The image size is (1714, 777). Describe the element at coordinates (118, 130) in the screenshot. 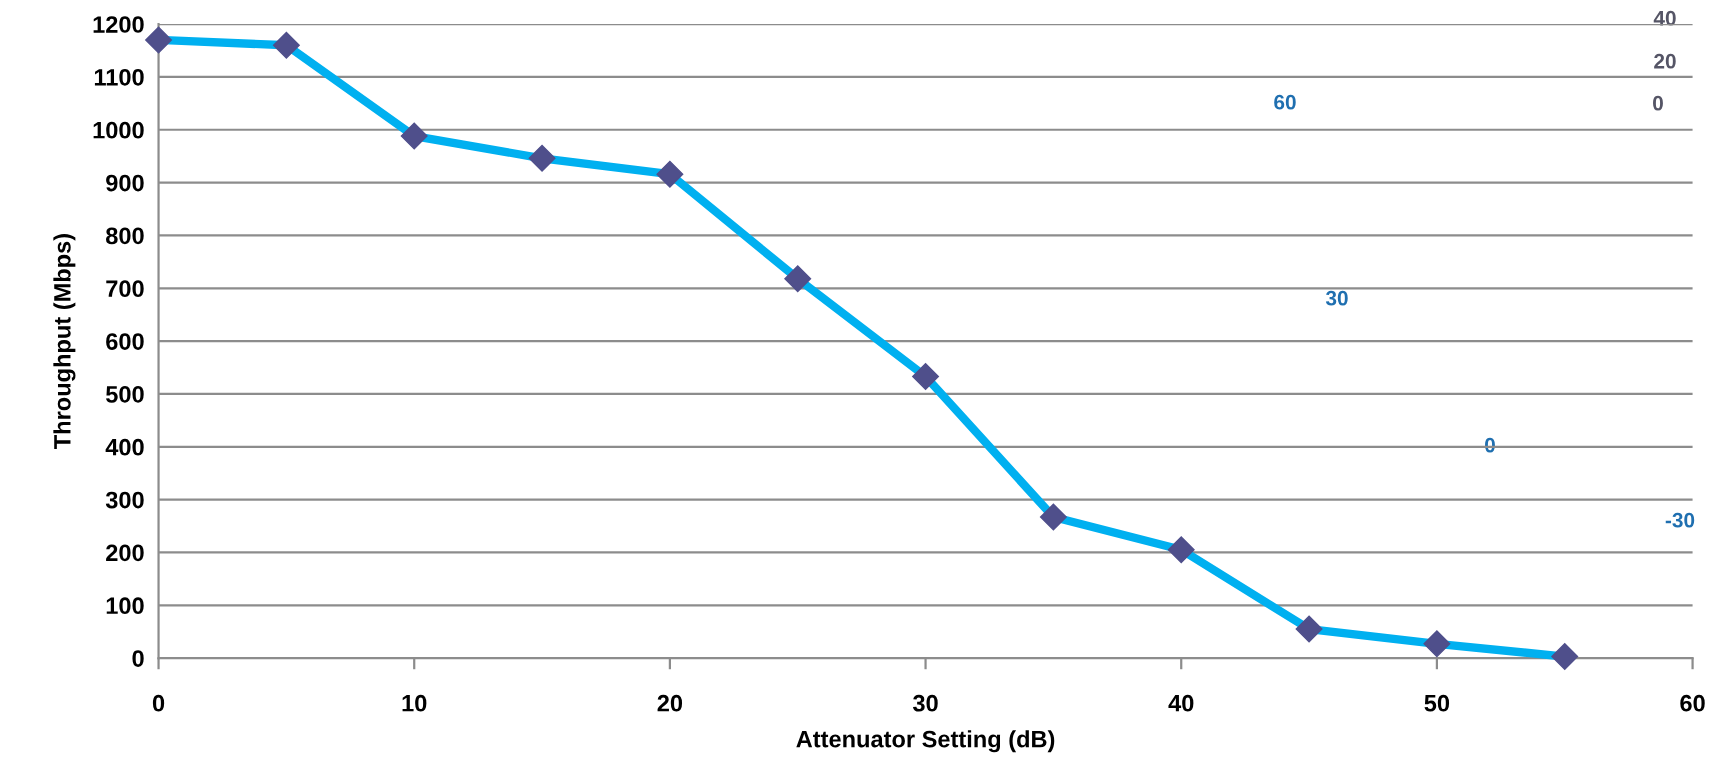

I see `y-tick-label: 1000` at that location.